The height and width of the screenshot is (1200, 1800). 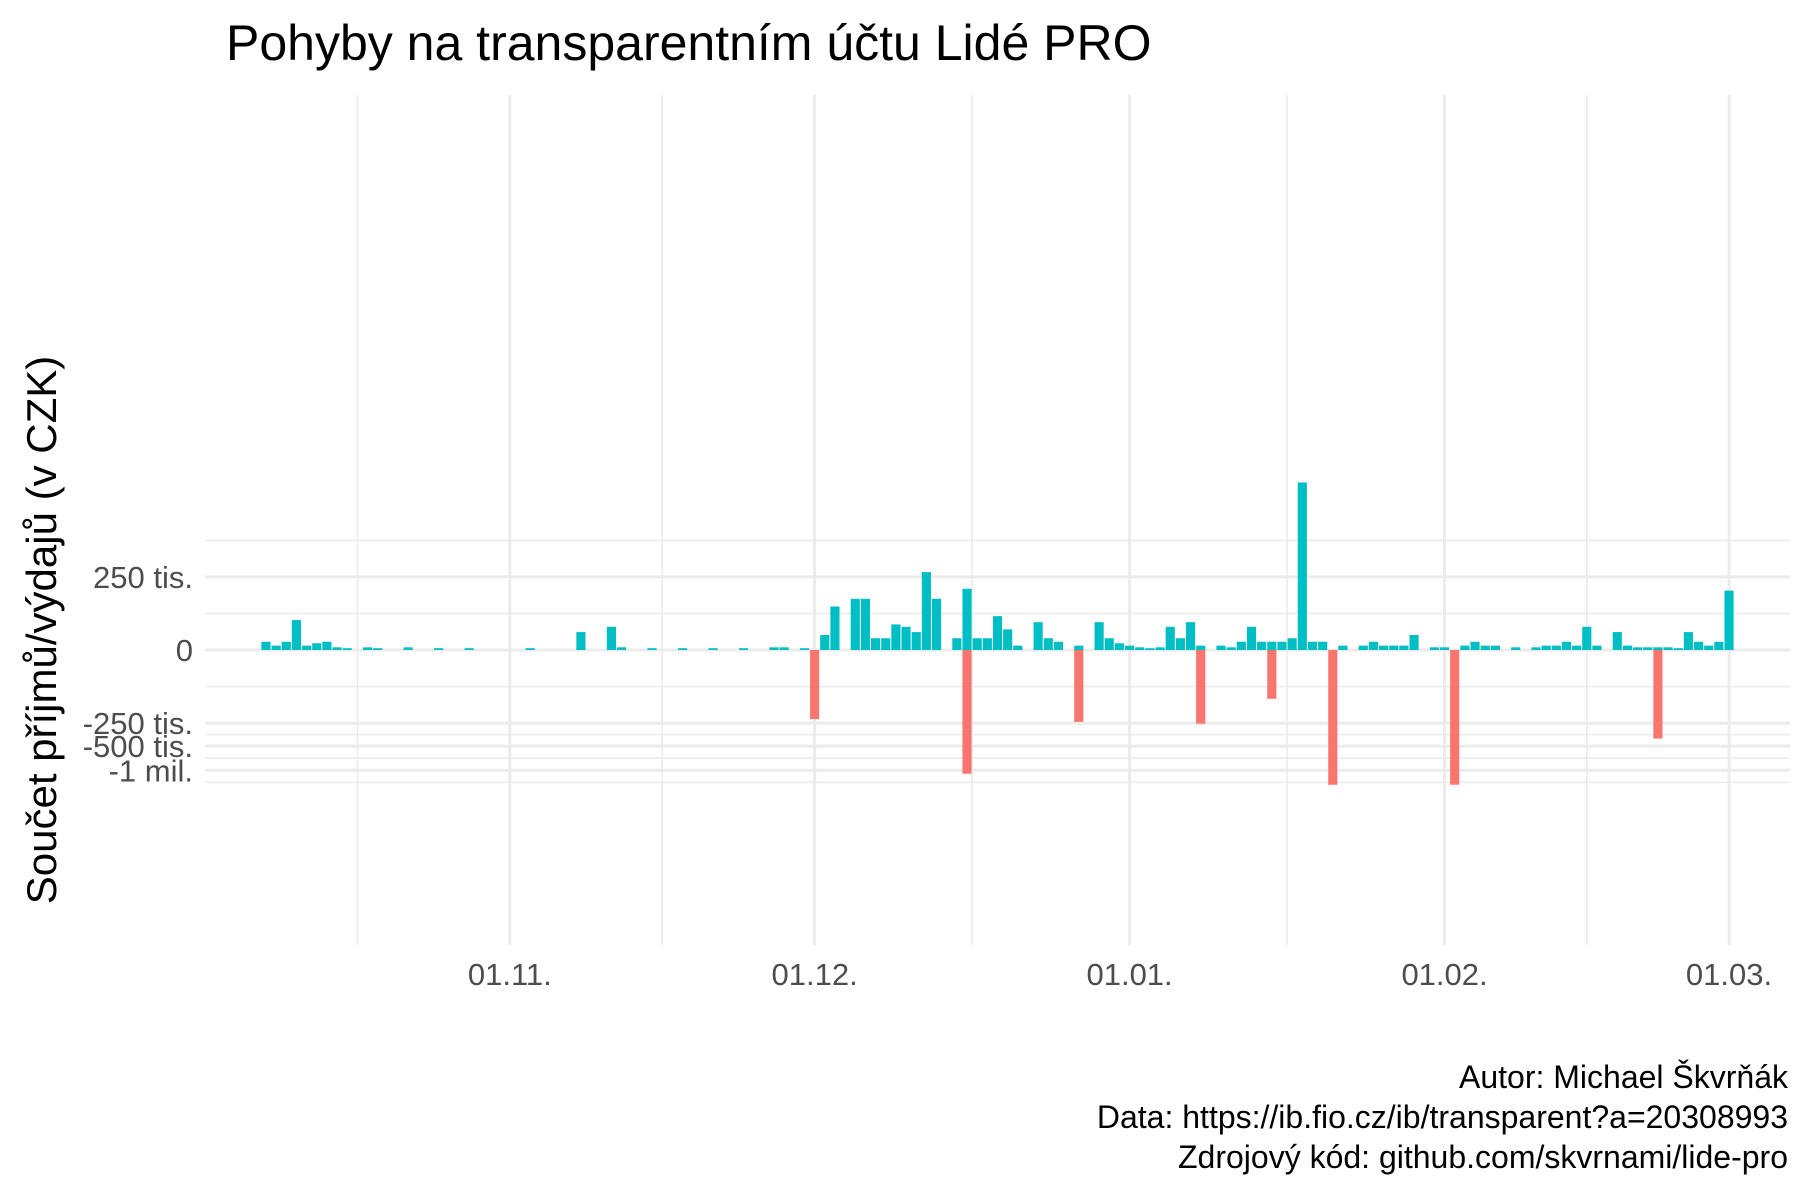 What do you see at coordinates (138, 746) in the screenshot?
I see `y-tick-label: -500 tis.` at bounding box center [138, 746].